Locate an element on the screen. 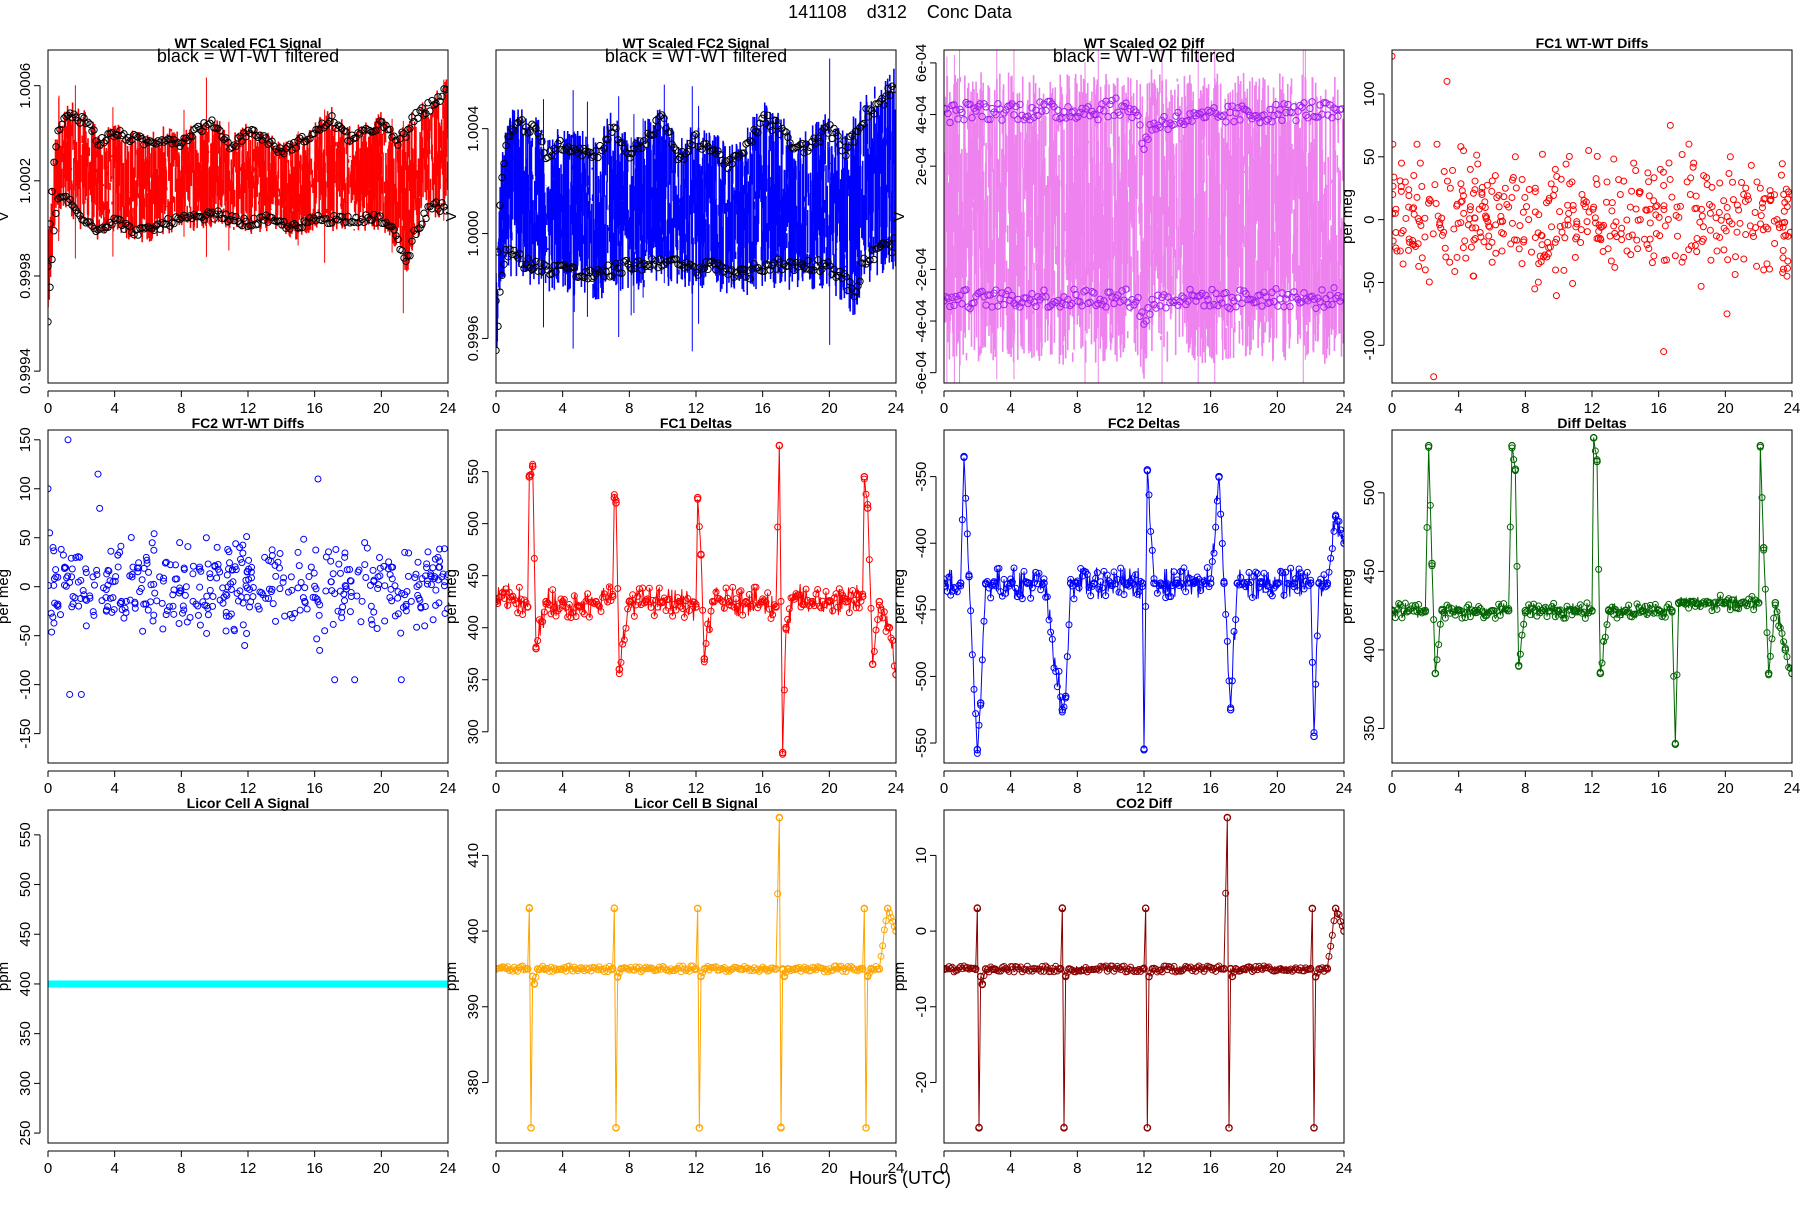 This screenshot has width=1800, height=1205. y-tick-label: 0.9994 is located at coordinates (25, 371).